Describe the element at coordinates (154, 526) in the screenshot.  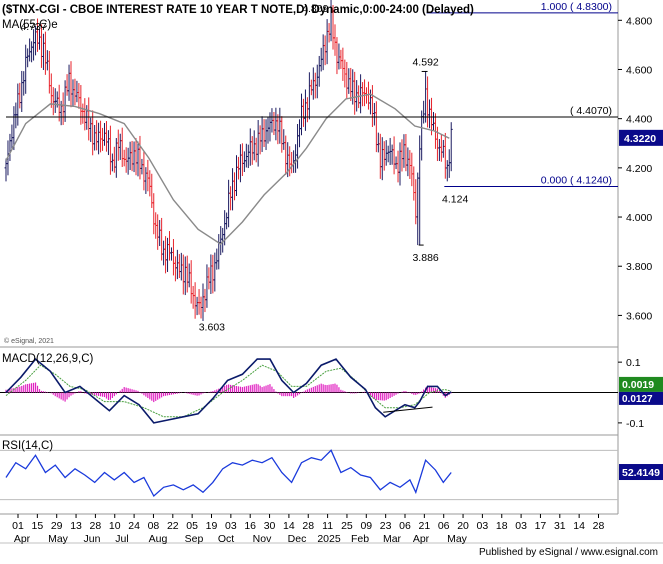
I see `x-tick-label: 08` at that location.